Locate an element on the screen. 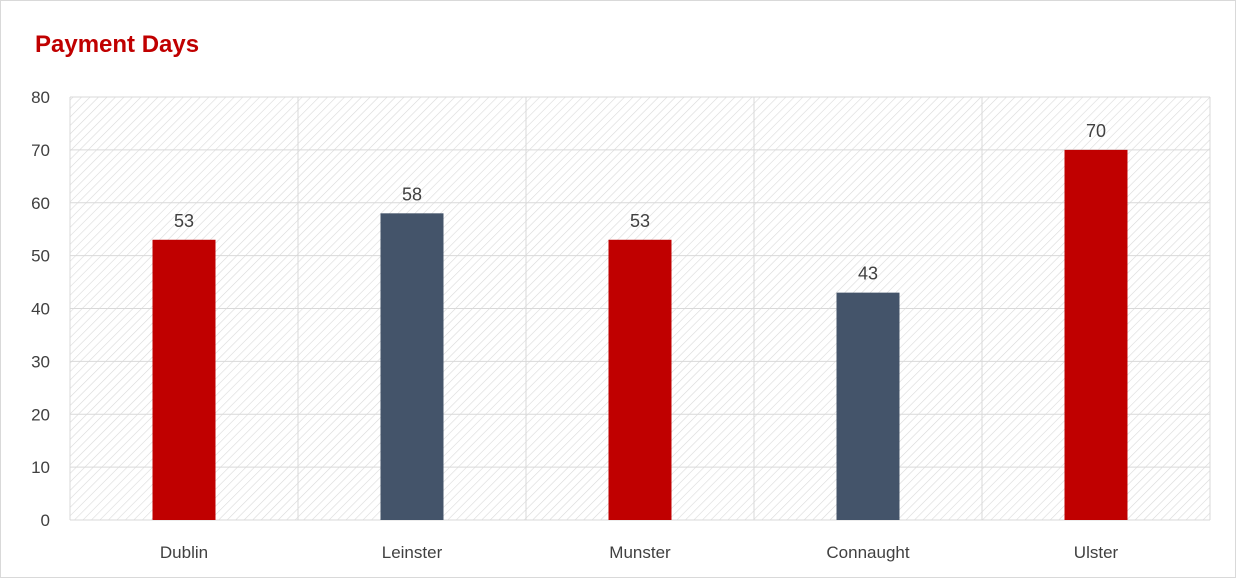 This screenshot has height=578, width=1236. bar-munster is located at coordinates (640, 379).